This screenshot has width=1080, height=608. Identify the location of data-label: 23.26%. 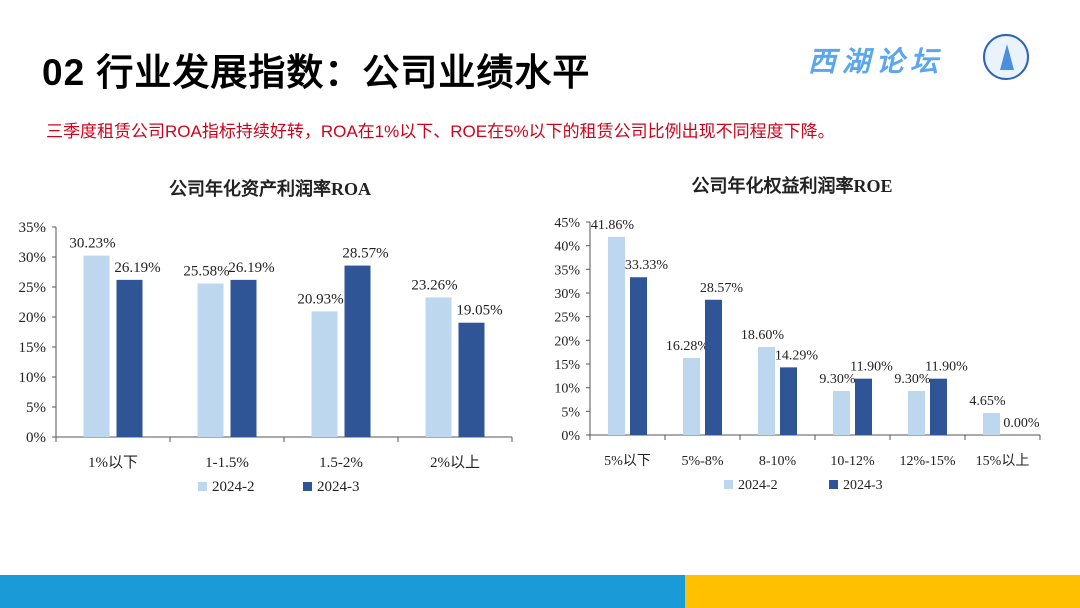
(434, 285).